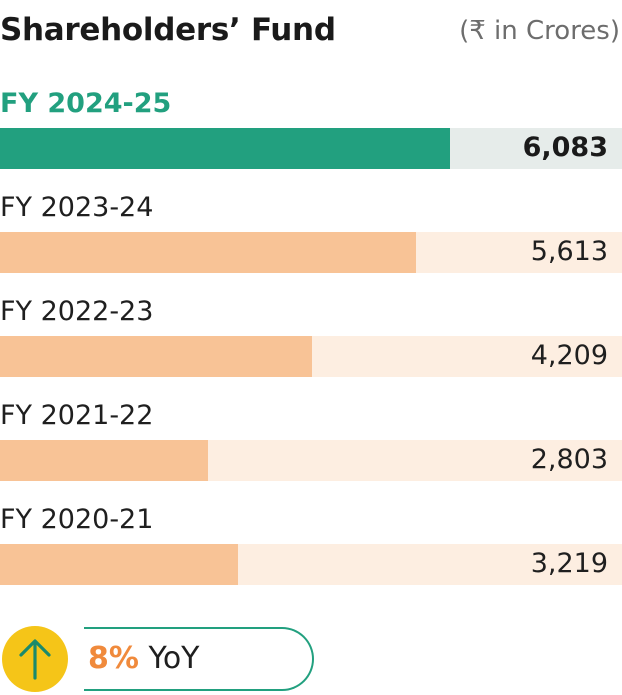 The height and width of the screenshot is (695, 622). Describe the element at coordinates (539, 31) in the screenshot. I see `unit-label: (₹ in Crores)` at that location.